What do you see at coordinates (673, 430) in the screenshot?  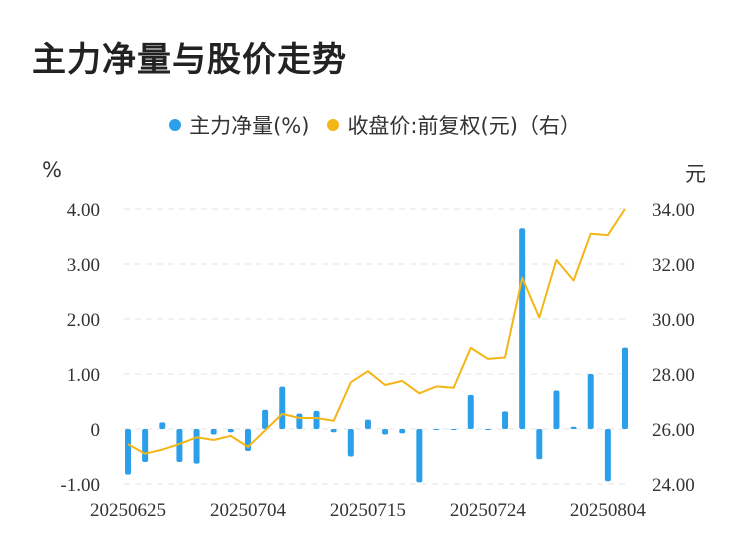 I see `y-right-tick-label: 26.00` at bounding box center [673, 430].